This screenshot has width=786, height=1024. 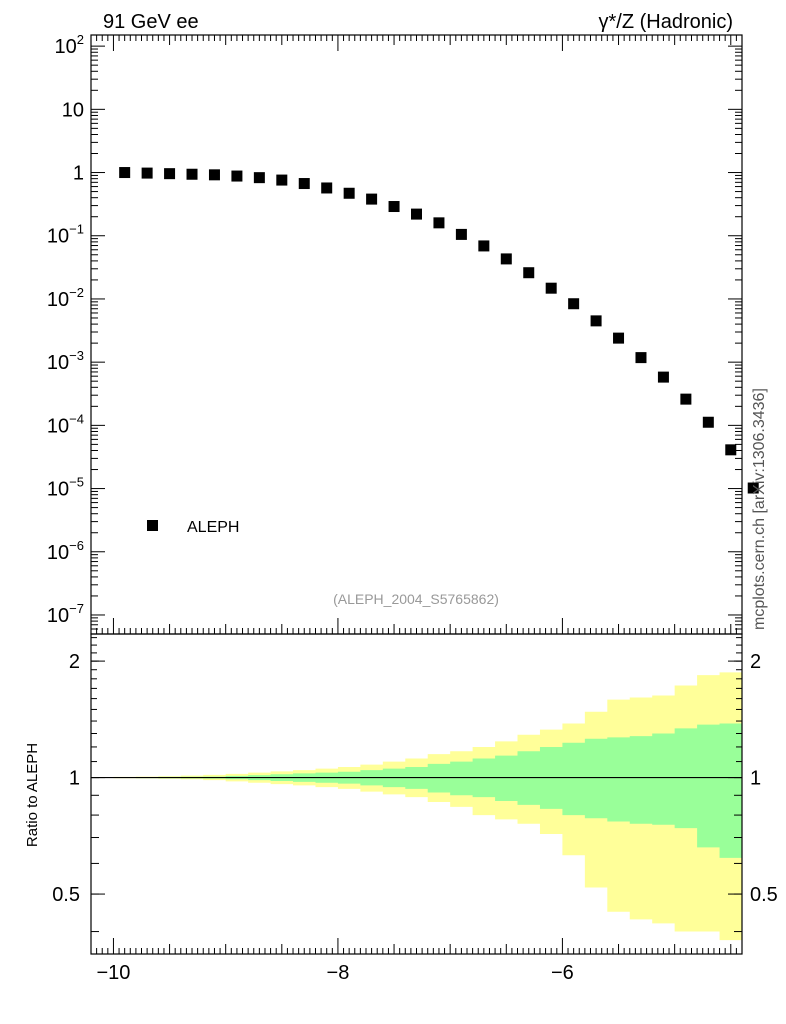 I want to click on main-y-tick-label: 10⁻¹, so click(x=65, y=235).